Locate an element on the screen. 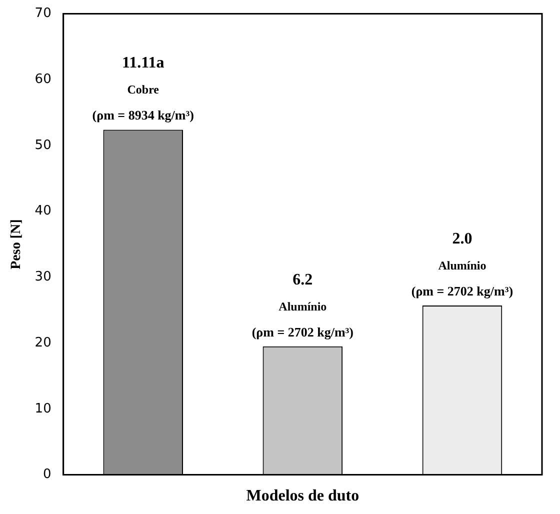 The width and height of the screenshot is (560, 514). x-tick-label: 2.0 is located at coordinates (462, 239).